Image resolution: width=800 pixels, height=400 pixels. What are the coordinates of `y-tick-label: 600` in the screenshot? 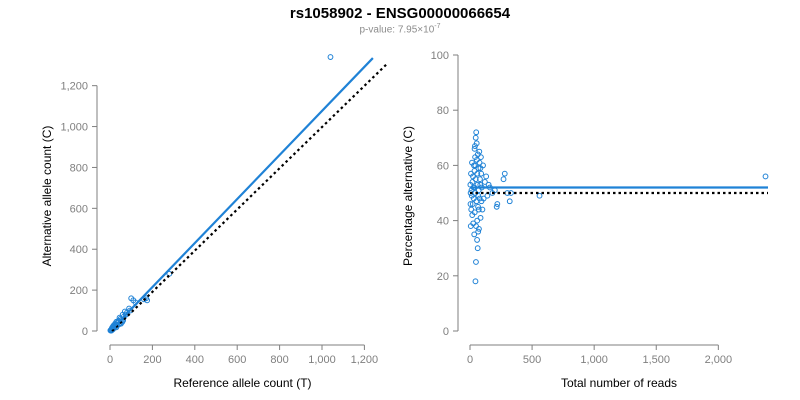 It's located at (79, 209).